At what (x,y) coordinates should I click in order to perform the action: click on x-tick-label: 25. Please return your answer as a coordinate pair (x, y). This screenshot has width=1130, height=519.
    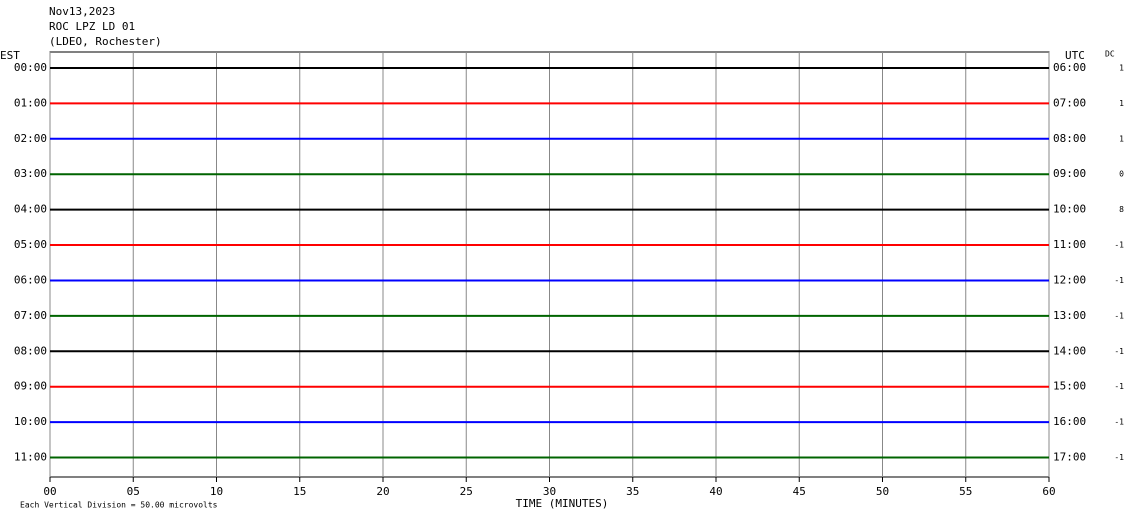
    Looking at the image, I should click on (466, 491).